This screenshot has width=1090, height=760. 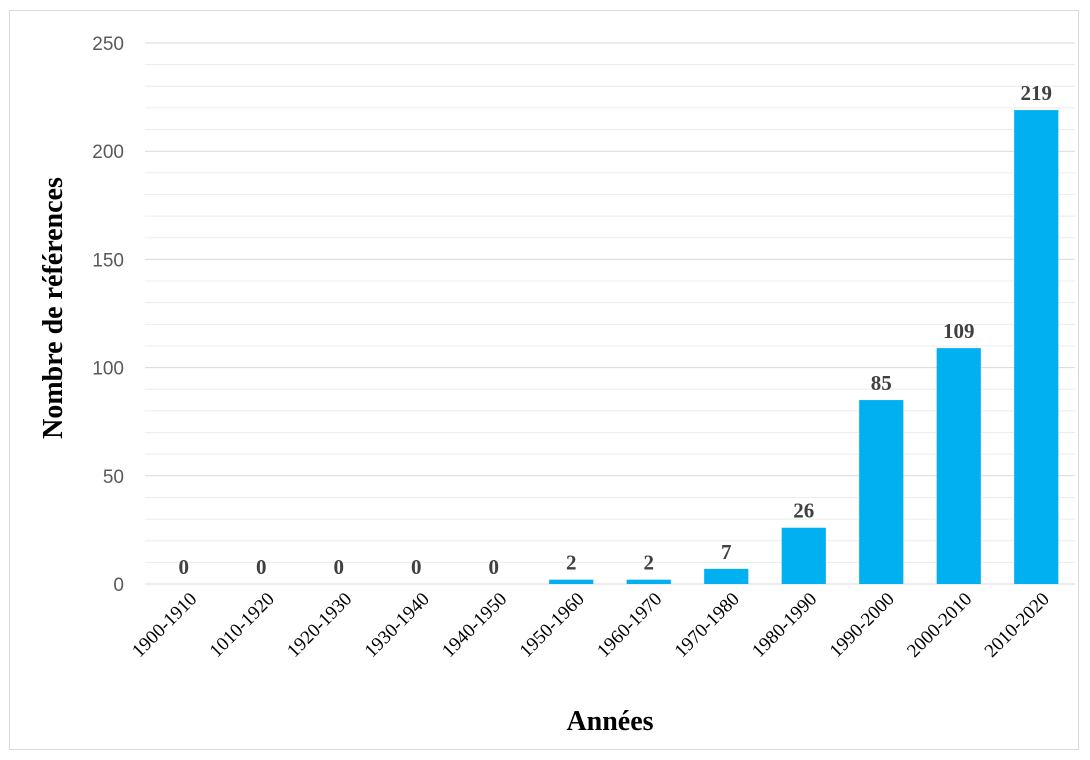 I want to click on y-tick-label: 150, so click(x=108, y=260).